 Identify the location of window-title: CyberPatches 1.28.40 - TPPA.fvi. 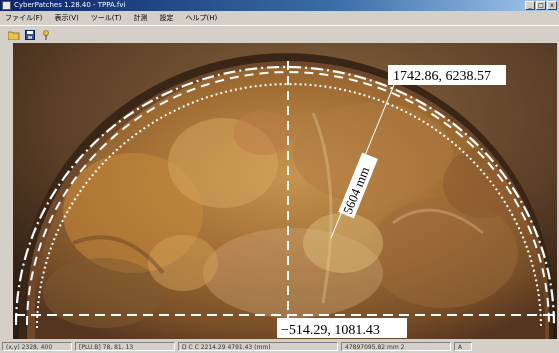
(69, 5).